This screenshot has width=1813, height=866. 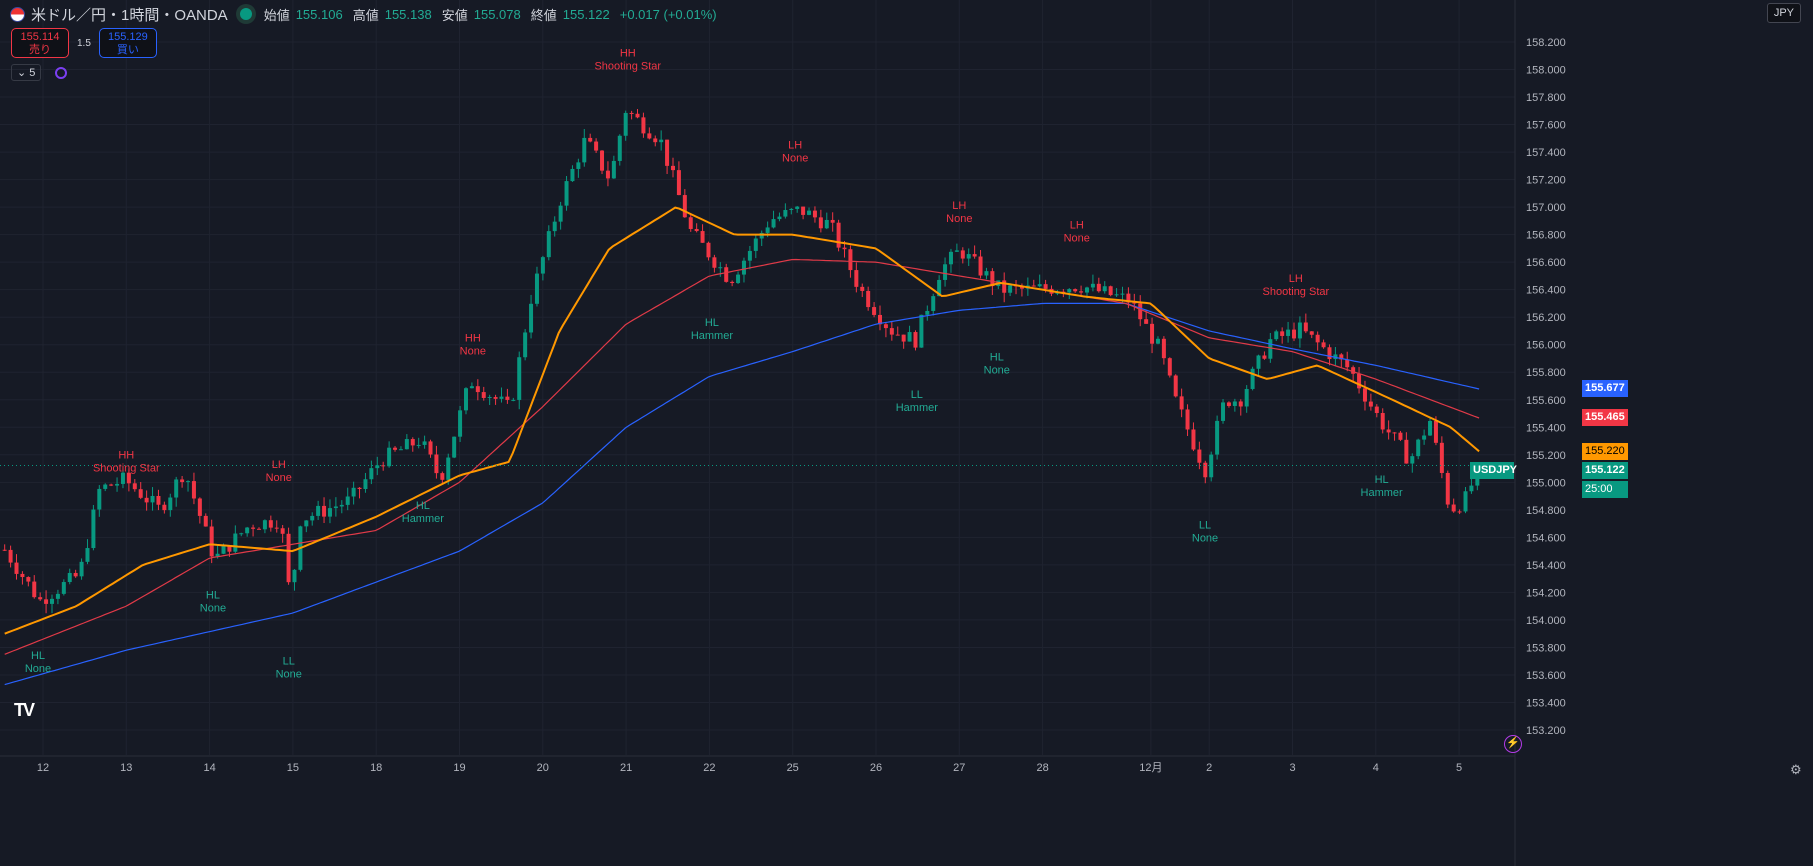 I want to click on y-tick-label: 158.000, so click(x=1546, y=71).